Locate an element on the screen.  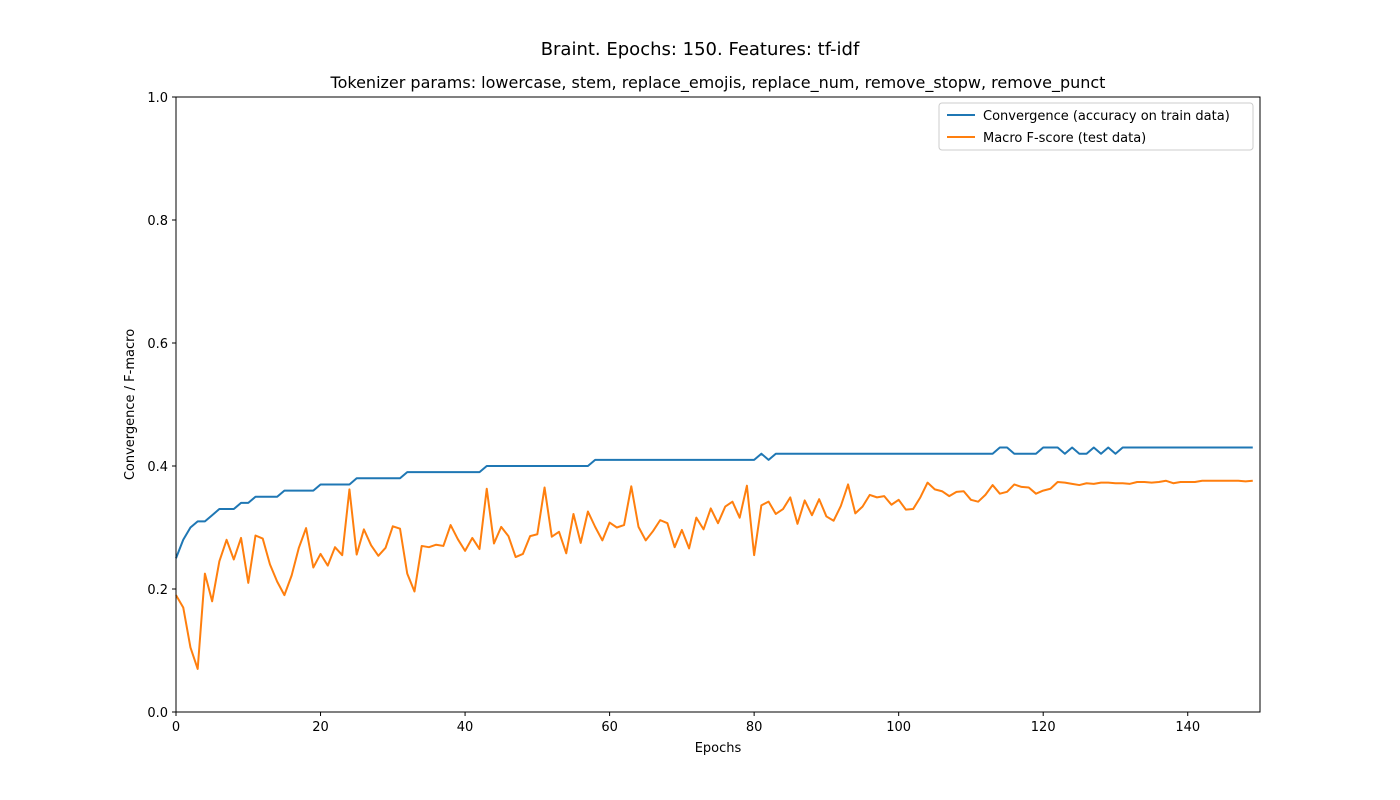
y-tick-label: 0.2 is located at coordinates (157, 590).